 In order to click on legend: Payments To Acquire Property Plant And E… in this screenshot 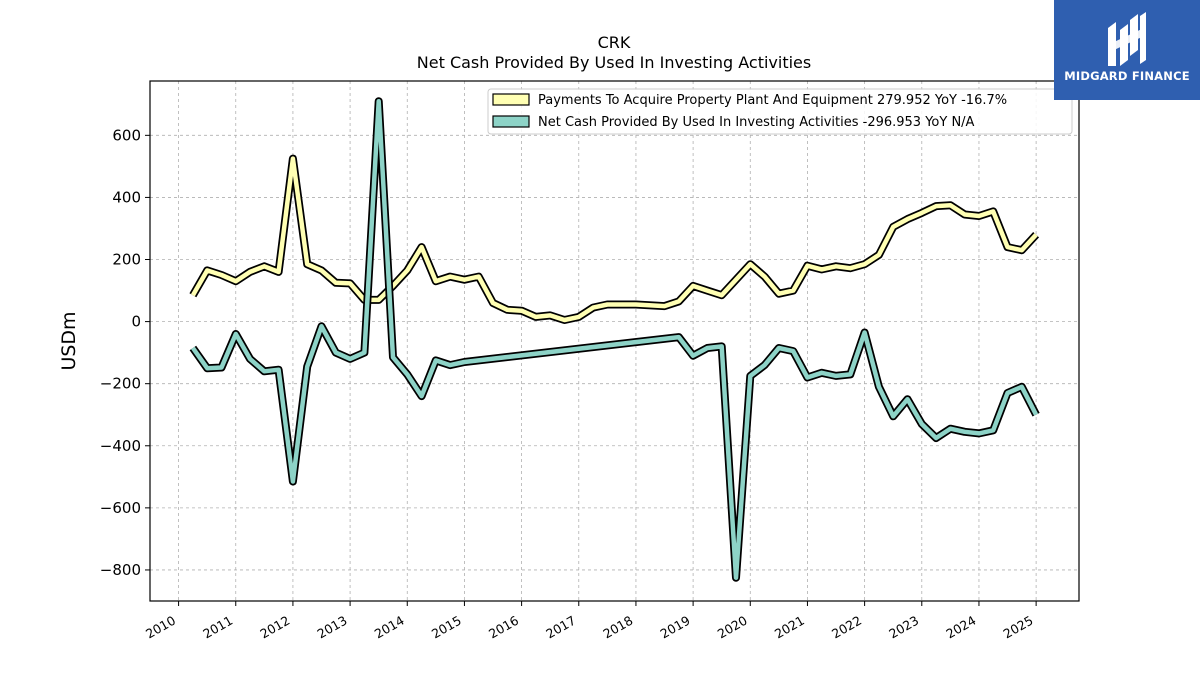, I will do `click(780, 111)`.